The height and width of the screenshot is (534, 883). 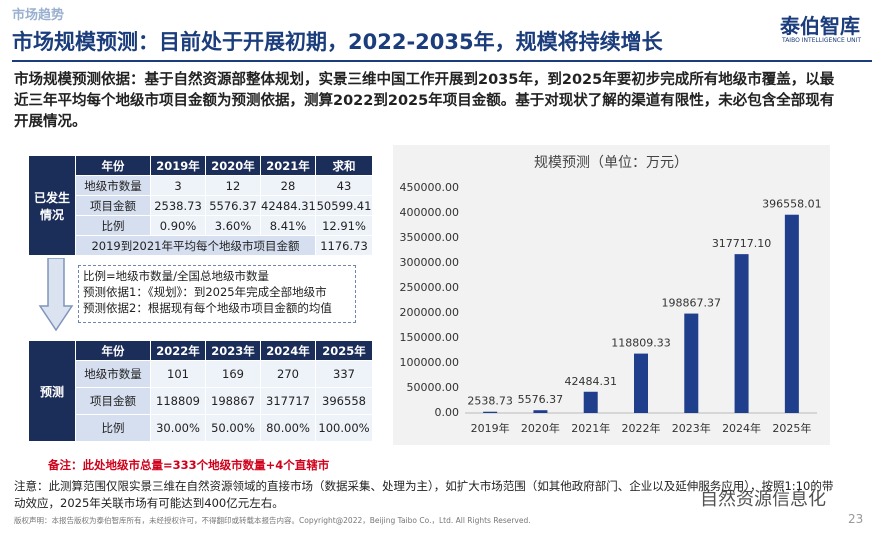 What do you see at coordinates (233, 428) in the screenshot?
I see `table-cell: 50.00%` at bounding box center [233, 428].